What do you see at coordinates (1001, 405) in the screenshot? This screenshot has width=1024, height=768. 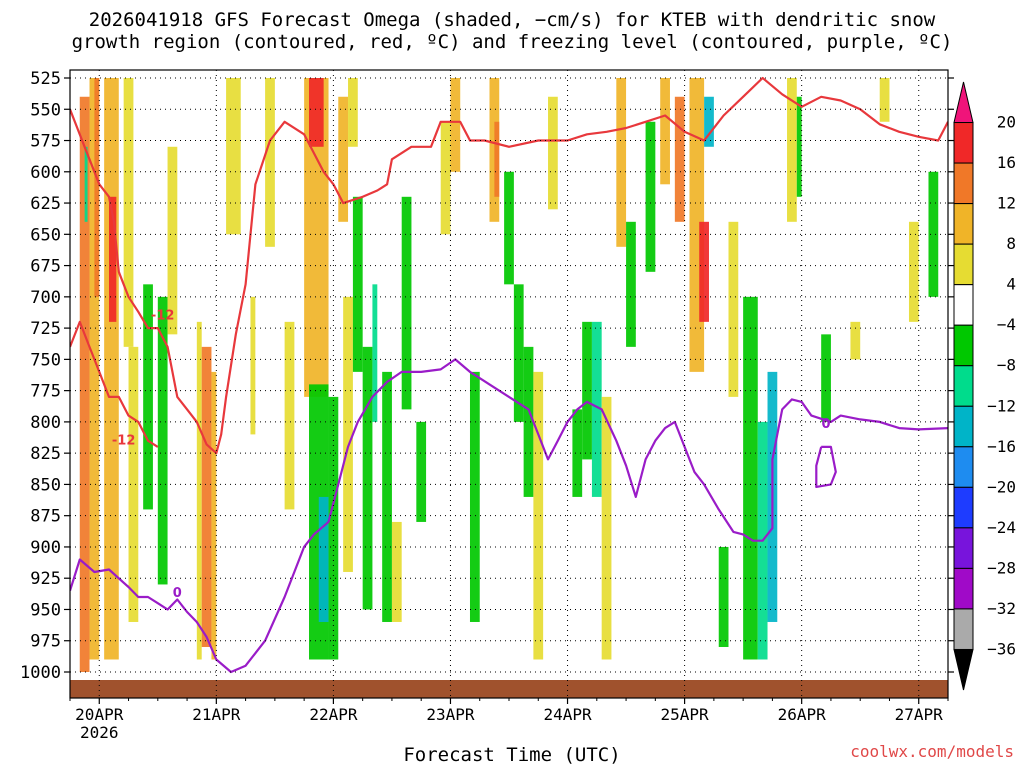 I see `colorbar-label: −12` at bounding box center [1001, 405].